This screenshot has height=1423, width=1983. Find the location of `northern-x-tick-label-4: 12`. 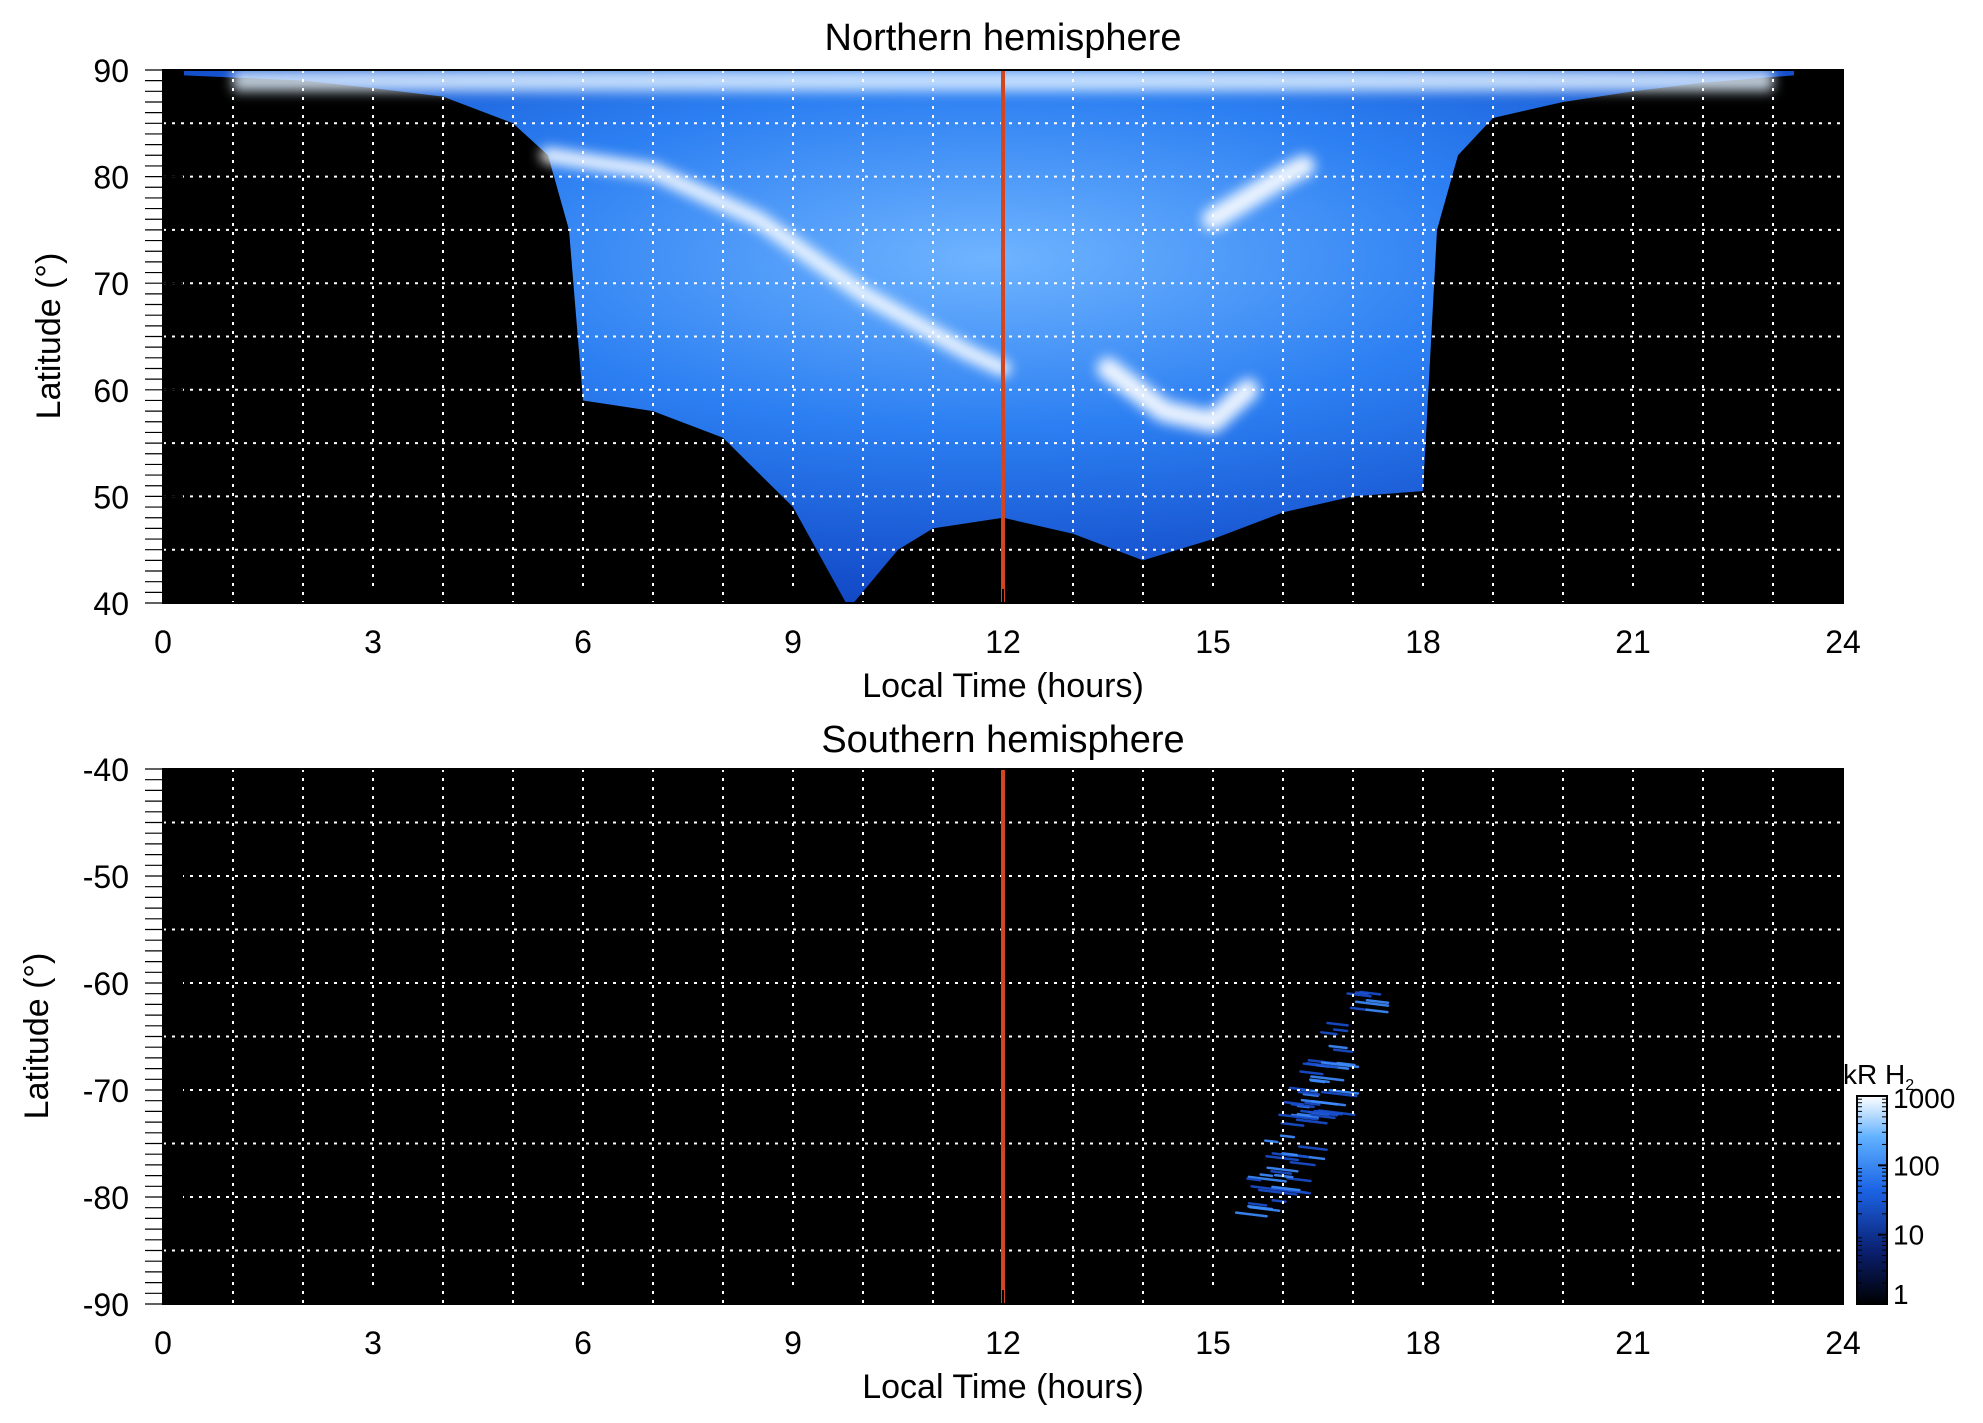

northern-x-tick-label-4: 12 is located at coordinates (1003, 642).